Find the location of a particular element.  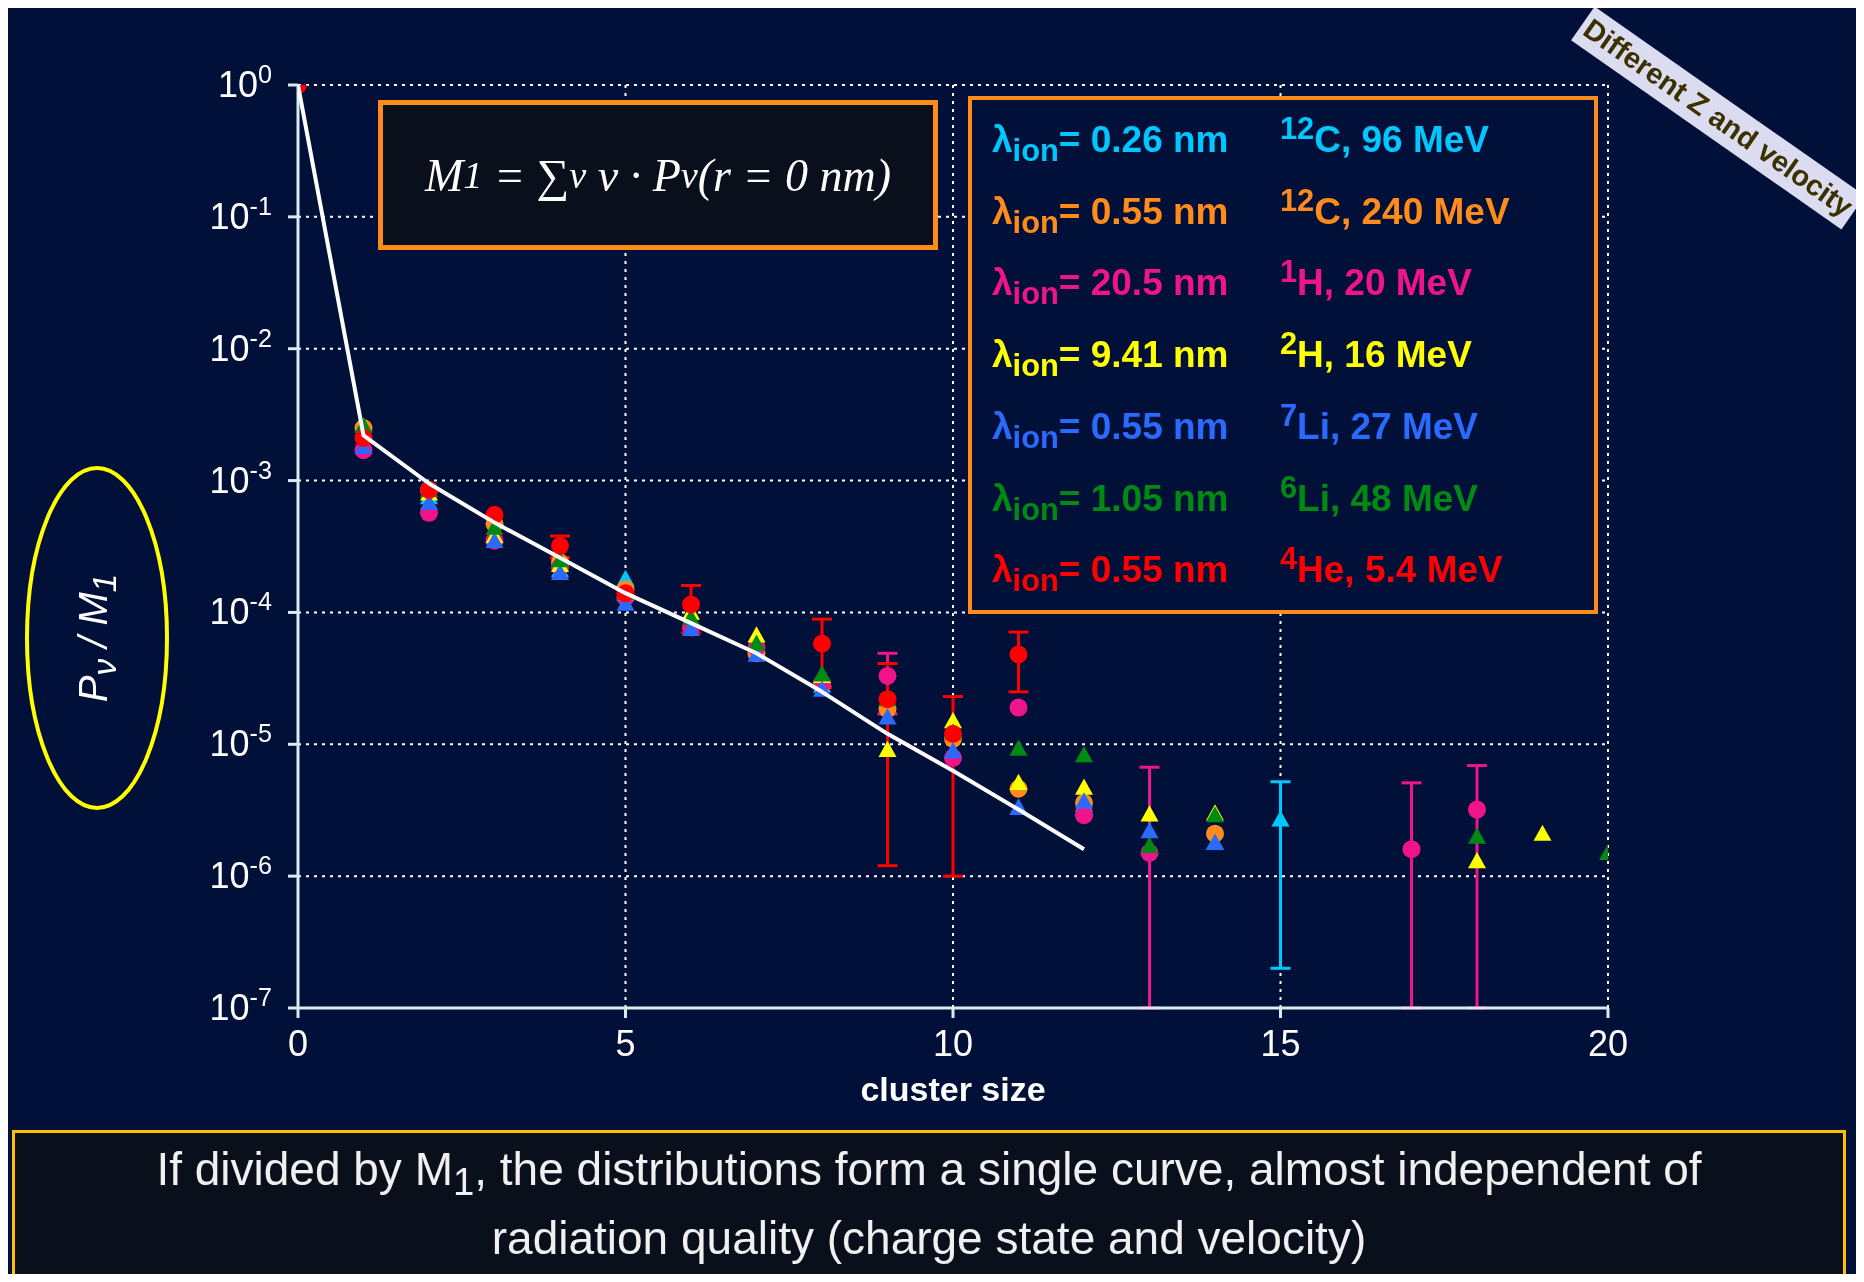

x-axis-title: cluster size is located at coordinates (953, 1089).